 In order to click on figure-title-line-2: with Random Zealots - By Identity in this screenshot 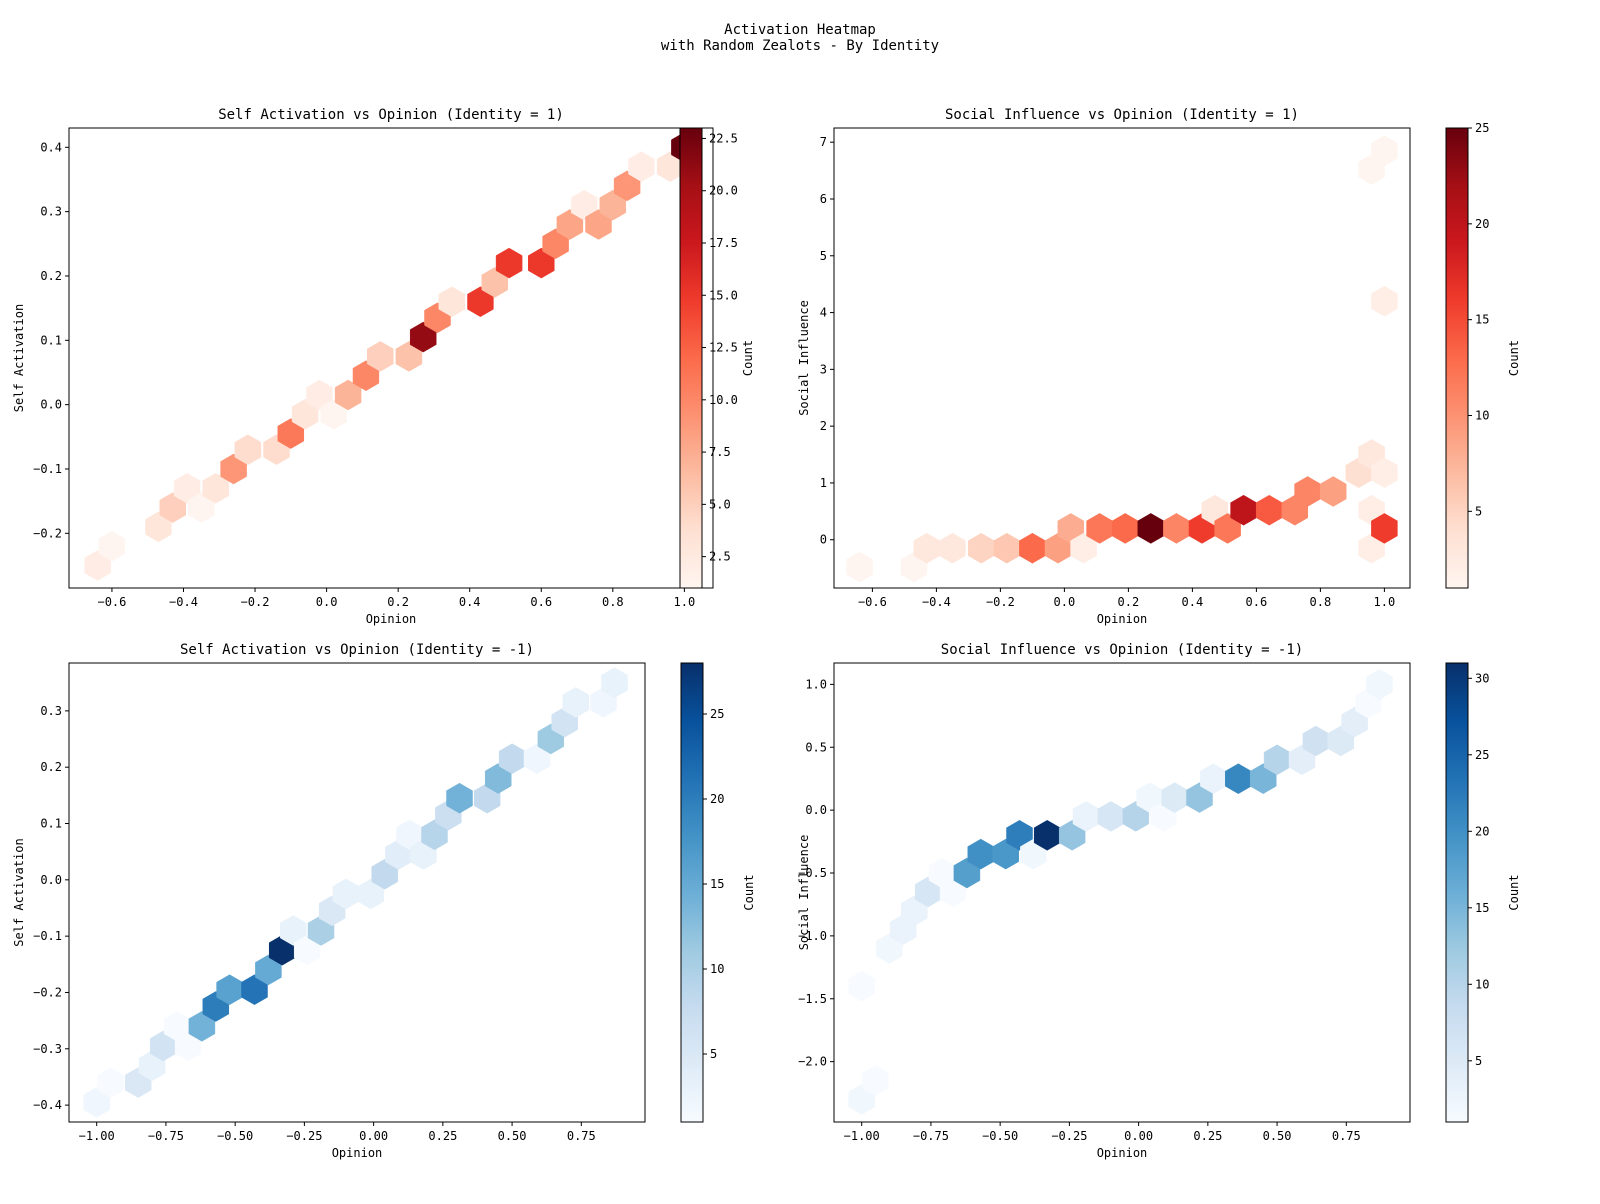, I will do `click(800, 46)`.